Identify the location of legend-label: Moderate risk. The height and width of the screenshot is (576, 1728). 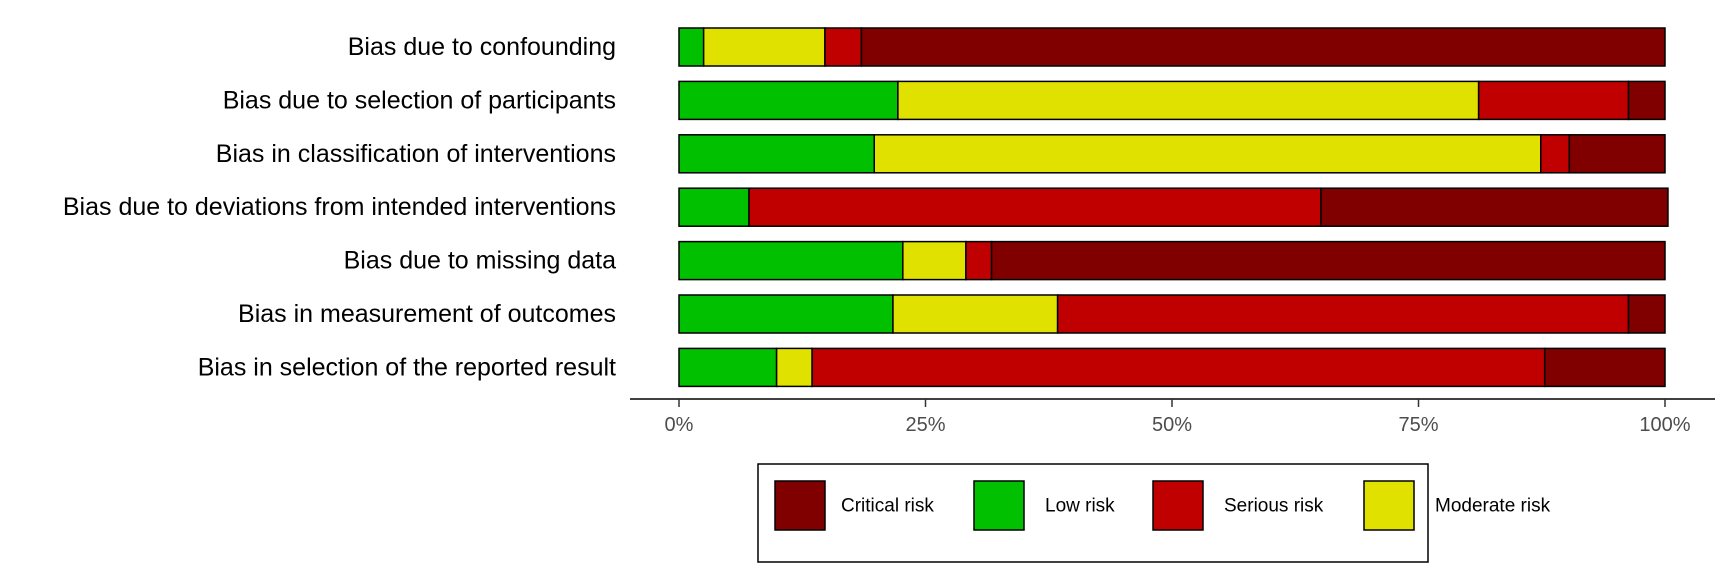
(1493, 506).